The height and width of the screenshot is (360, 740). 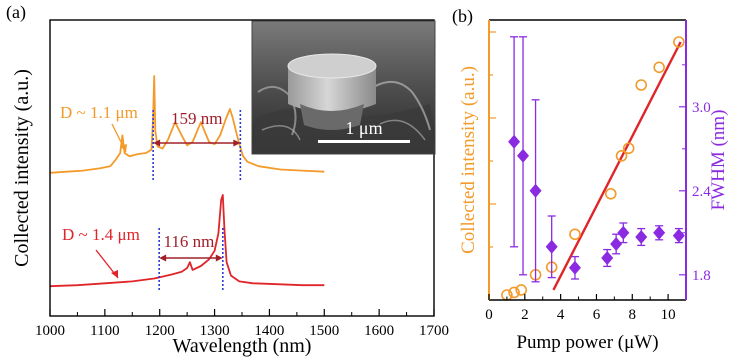 What do you see at coordinates (587, 342) in the screenshot?
I see `pump-x-axis-label: Pump power (μW)` at bounding box center [587, 342].